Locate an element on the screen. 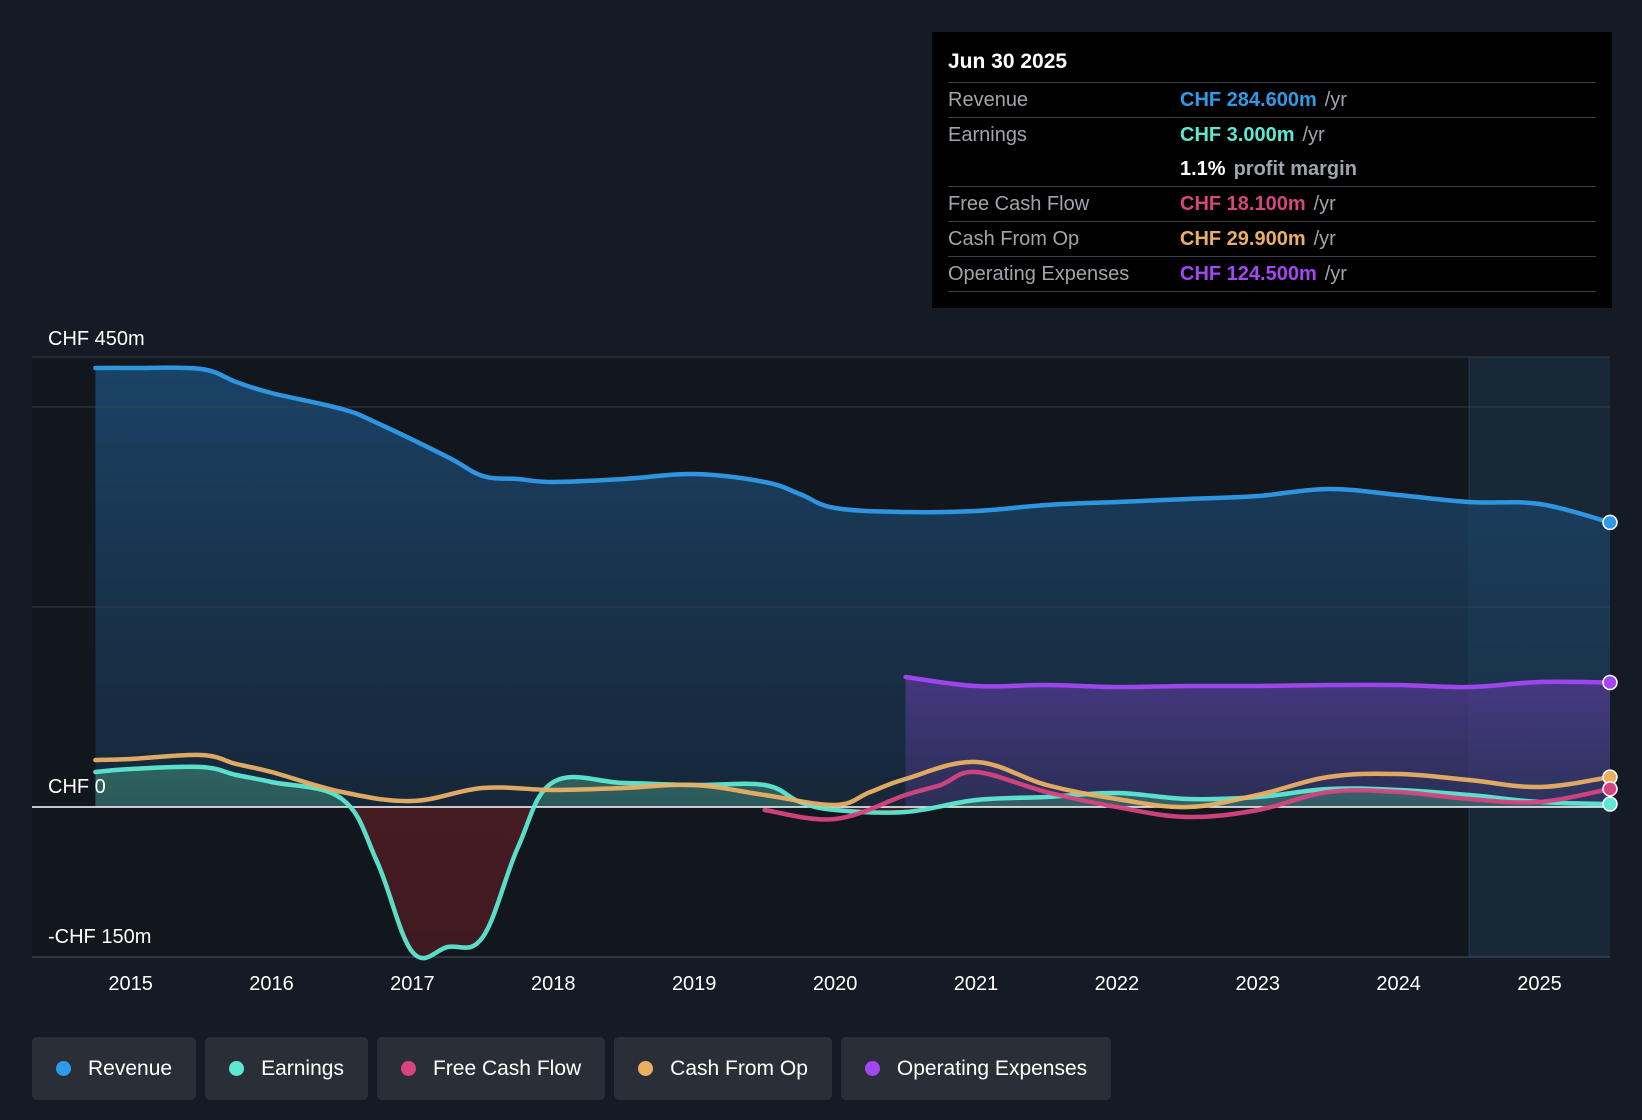 The width and height of the screenshot is (1642, 1120). legend-dot-revenue is located at coordinates (63, 1068).